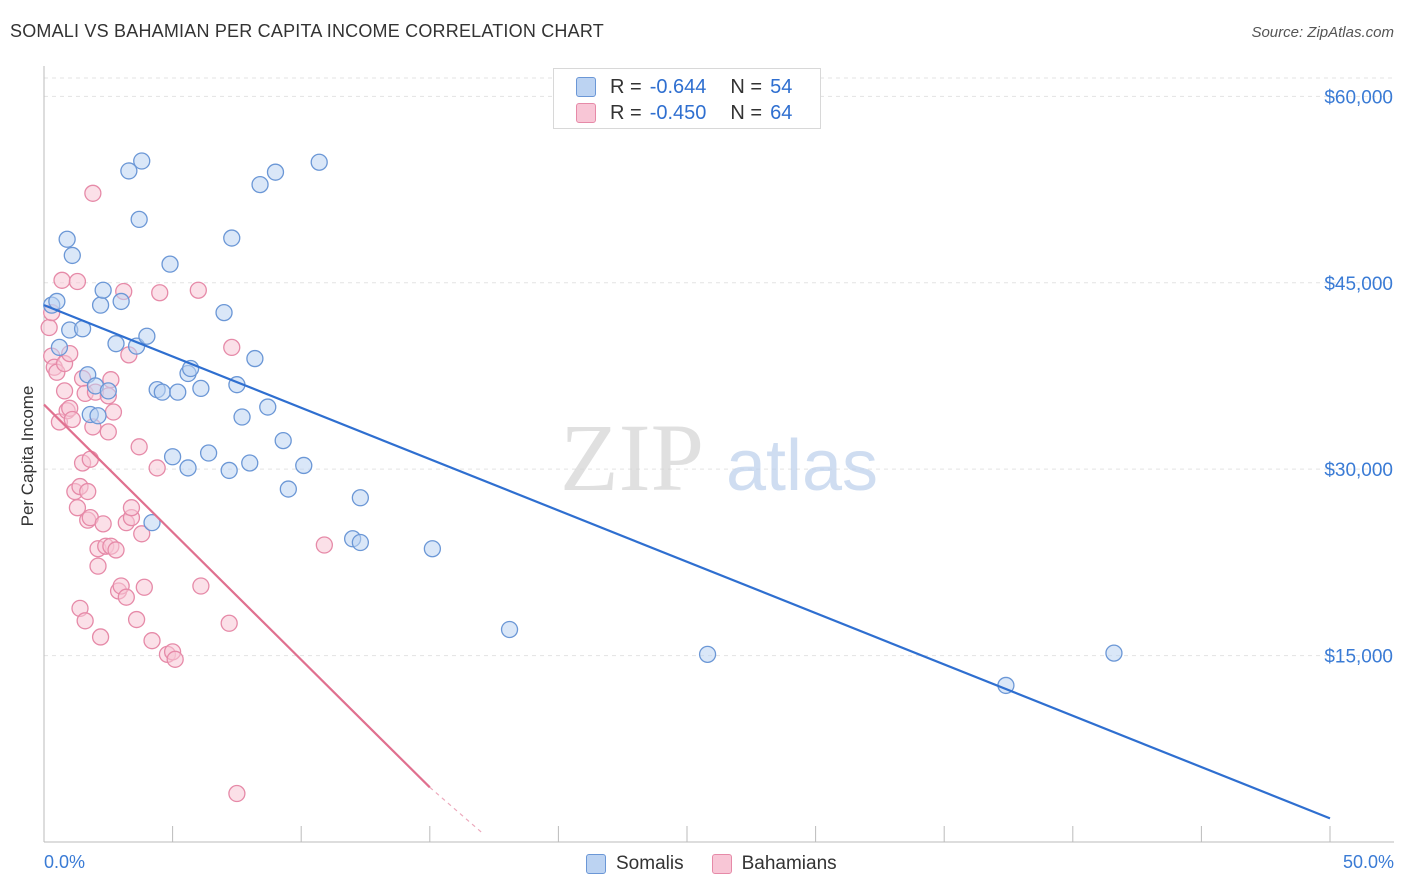 The height and width of the screenshot is (892, 1406). What do you see at coordinates (684, 87) in the screenshot?
I see `legend-row-somalis: R = -0.644 N = 54` at bounding box center [684, 87].